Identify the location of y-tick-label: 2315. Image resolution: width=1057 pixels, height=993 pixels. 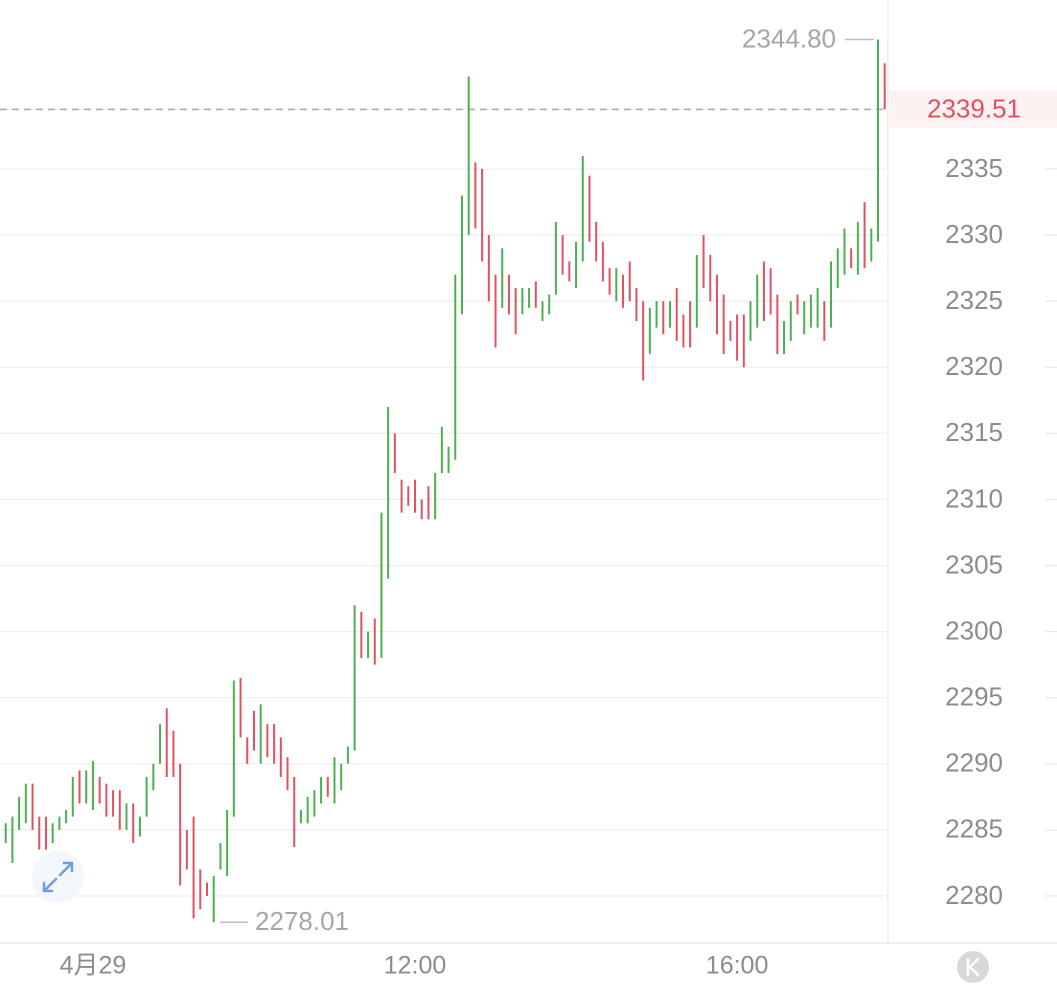
(974, 432).